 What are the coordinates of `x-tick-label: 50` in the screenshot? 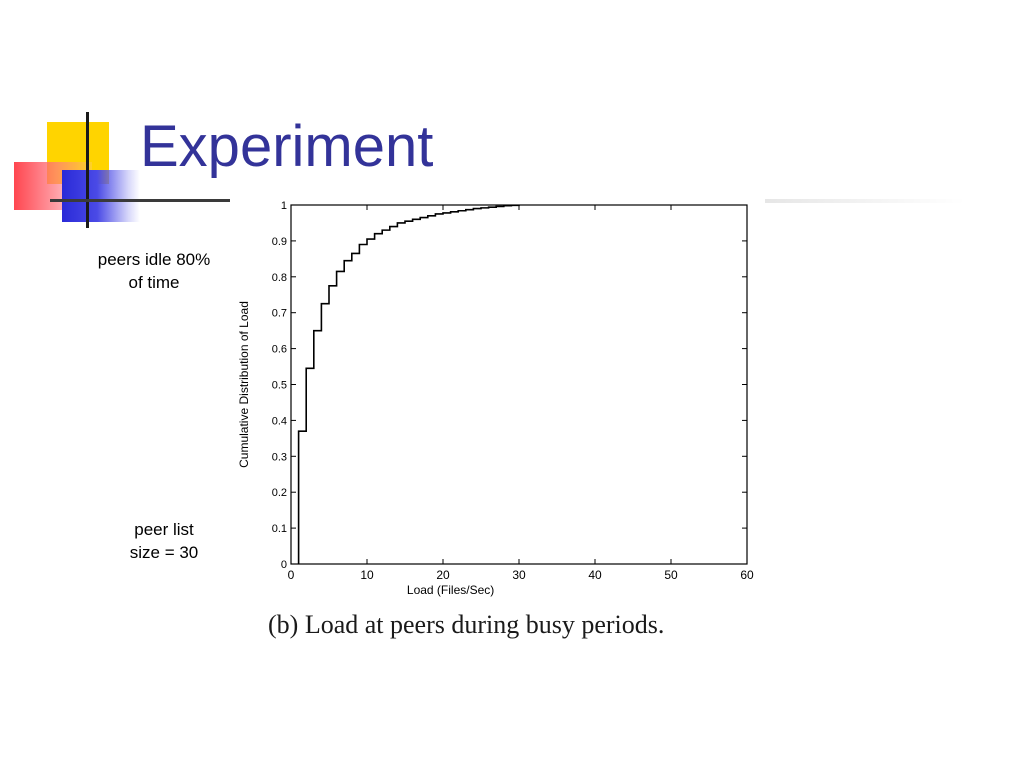 It's located at (671, 575).